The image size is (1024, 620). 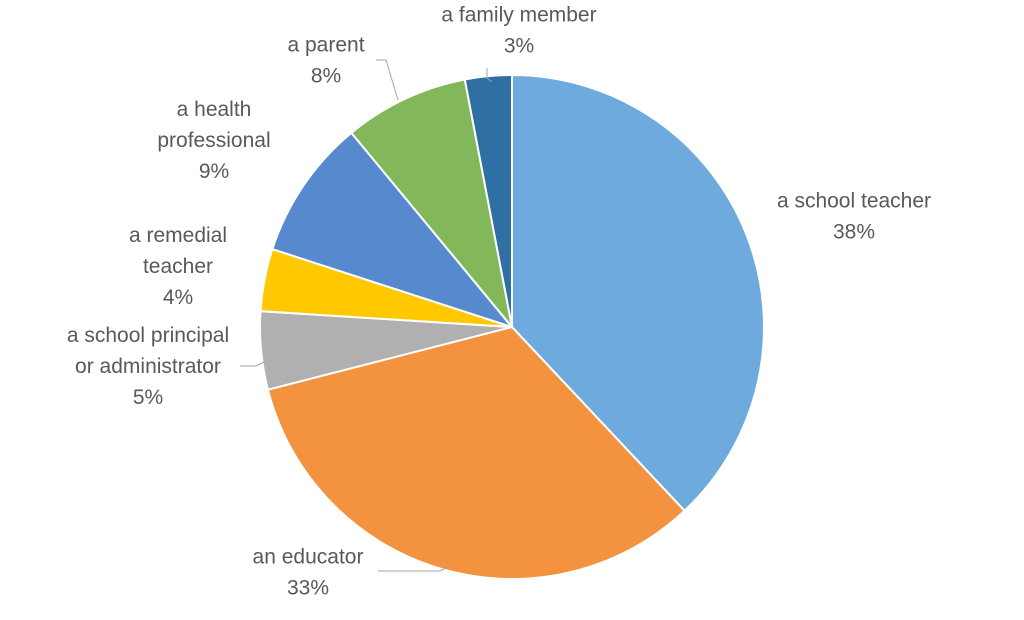 What do you see at coordinates (214, 171) in the screenshot?
I see `slice-value-label: 9%` at bounding box center [214, 171].